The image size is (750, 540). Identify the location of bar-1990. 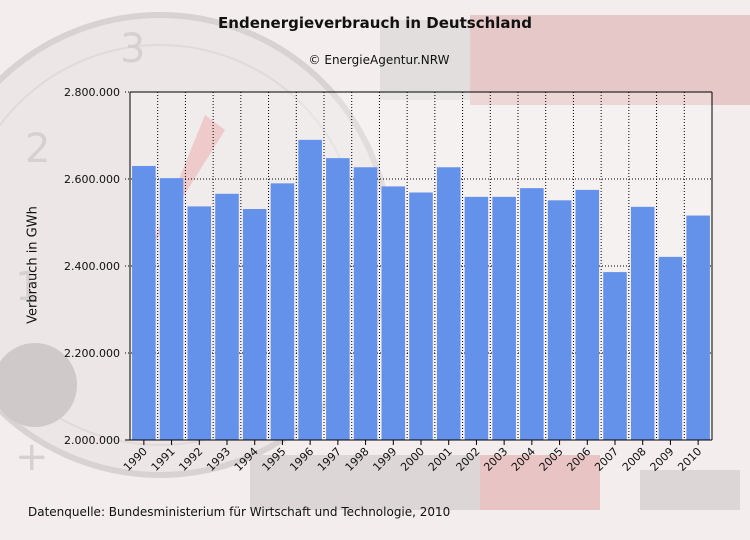
(144, 302).